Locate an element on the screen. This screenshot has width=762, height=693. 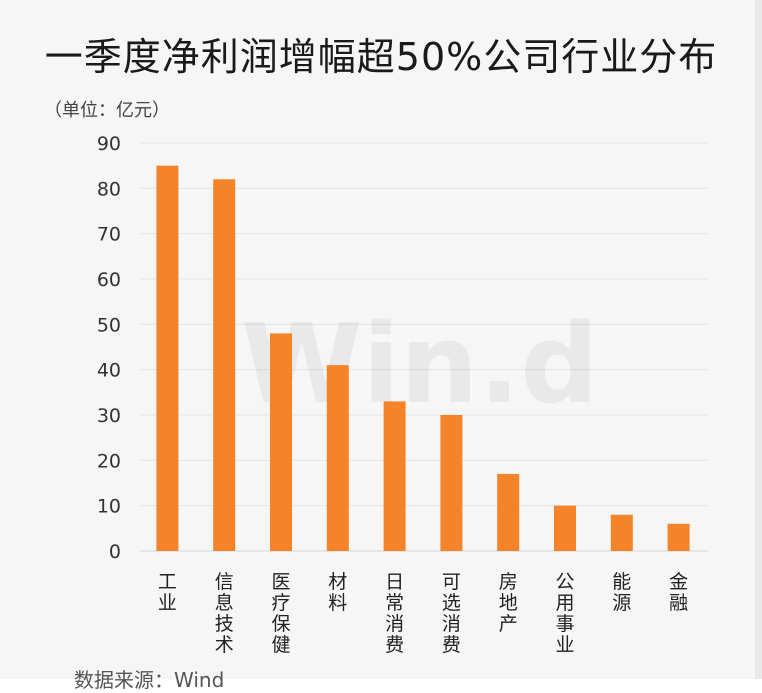
unit-label: （单位：亿元） is located at coordinates (107, 110).